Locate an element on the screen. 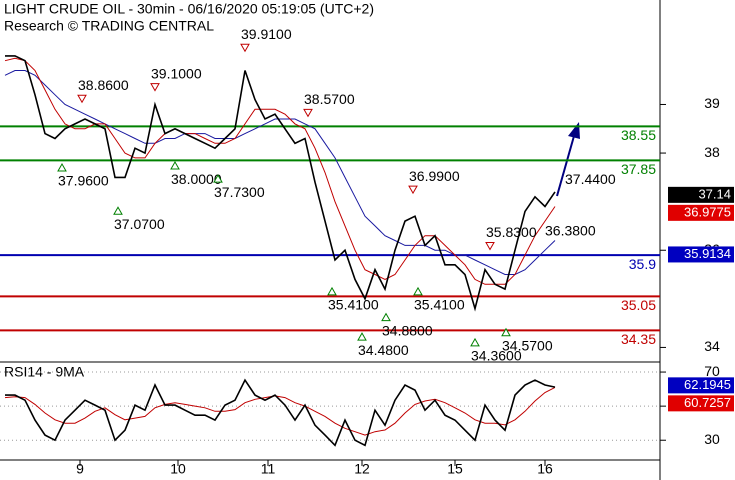 The width and height of the screenshot is (735, 480). annotation-label: 34.3600 is located at coordinates (496, 356).